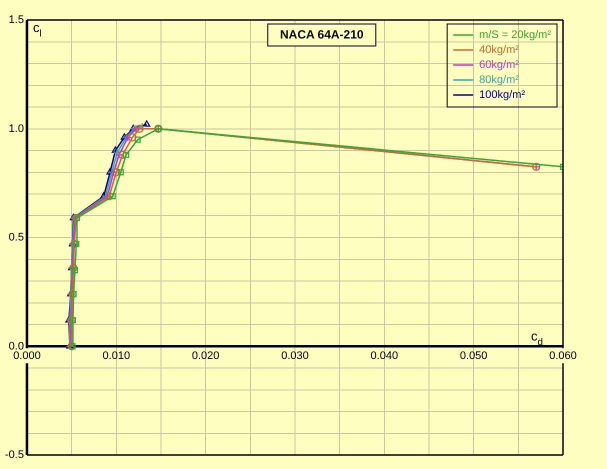 The height and width of the screenshot is (469, 607). What do you see at coordinates (322, 34) in the screenshot?
I see `text: NACA 64A-210` at bounding box center [322, 34].